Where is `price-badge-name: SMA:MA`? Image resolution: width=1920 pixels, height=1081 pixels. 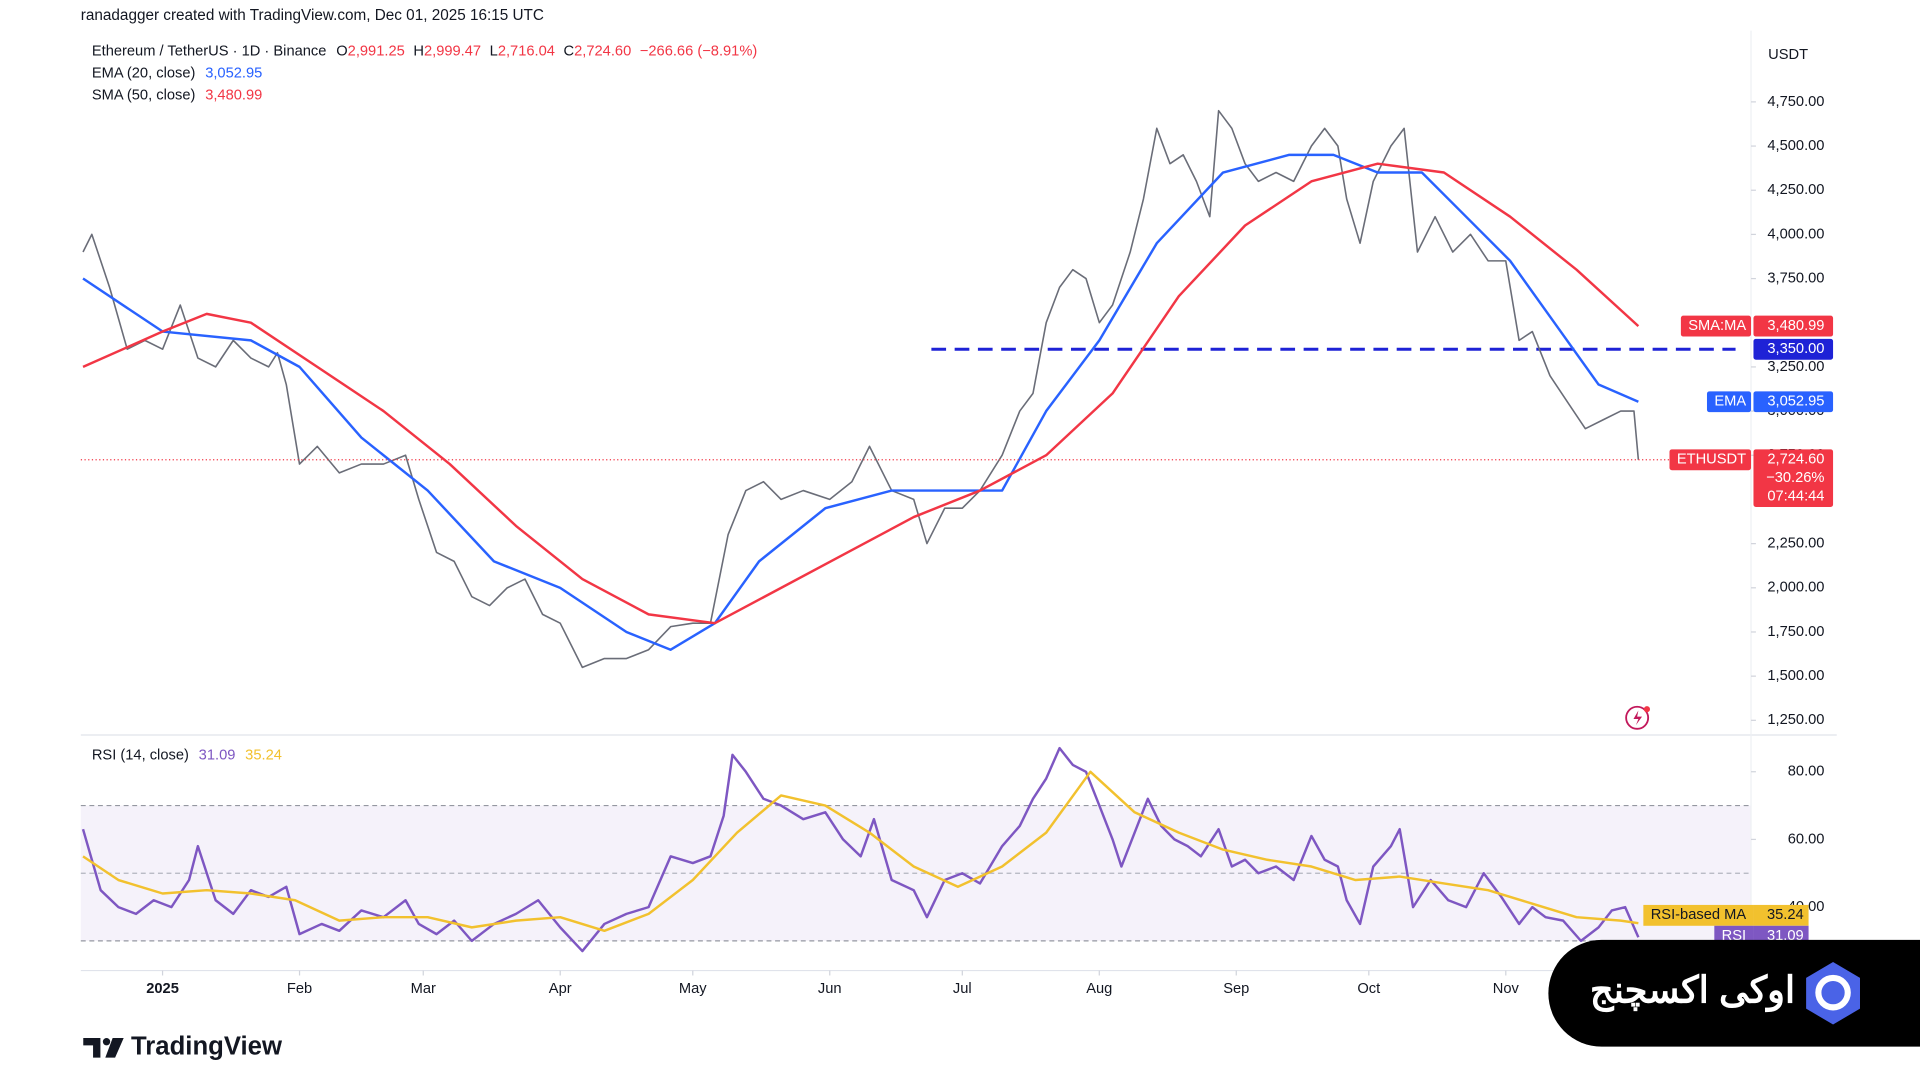 price-badge-name: SMA:MA is located at coordinates (1717, 326).